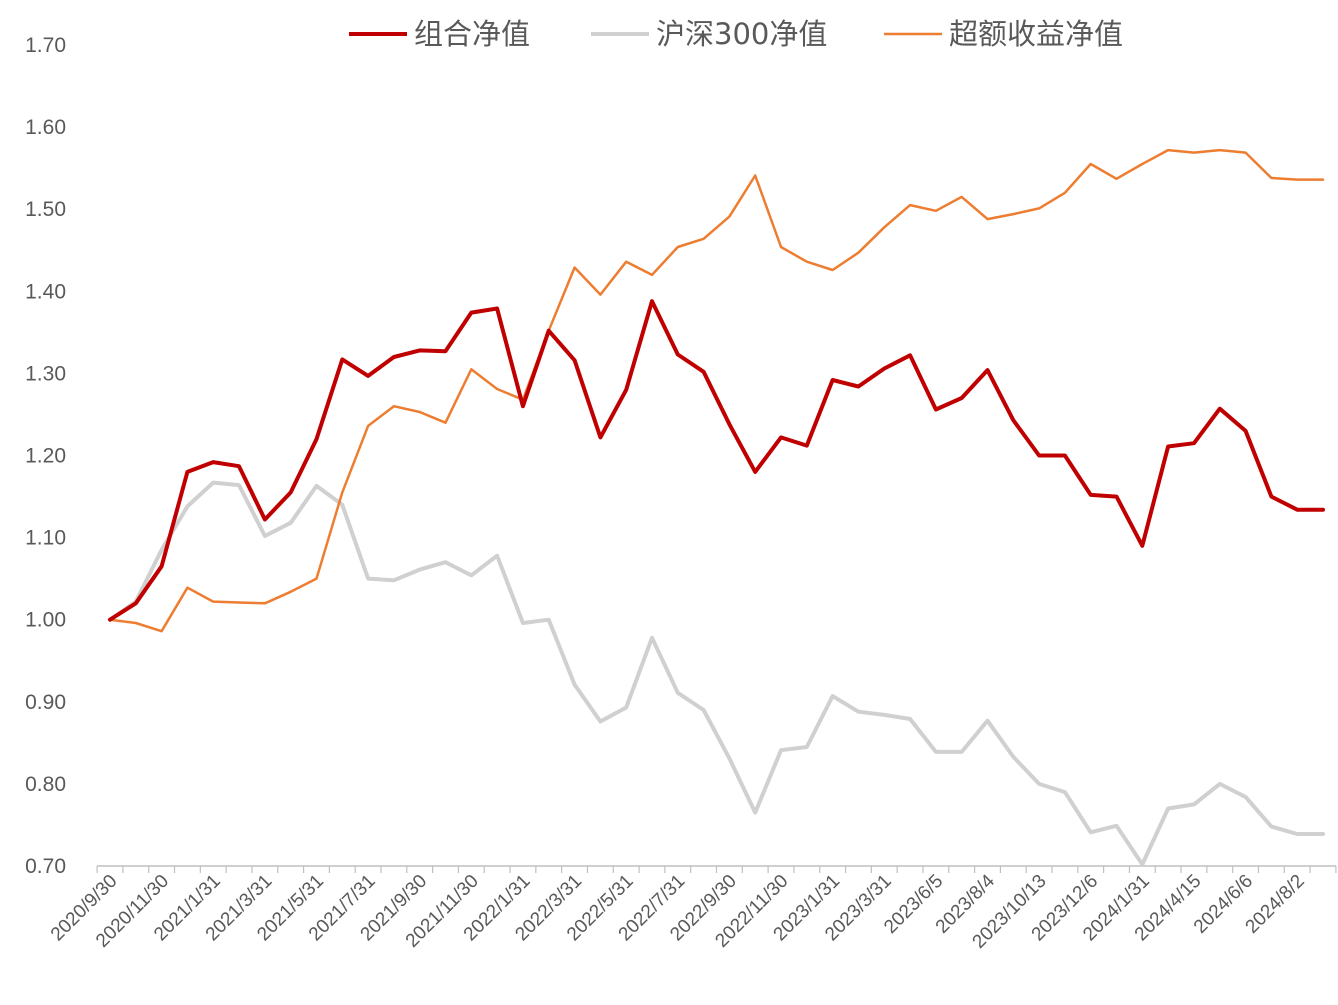  Describe the element at coordinates (45, 127) in the screenshot. I see `y-tick-label: 1.60` at that location.